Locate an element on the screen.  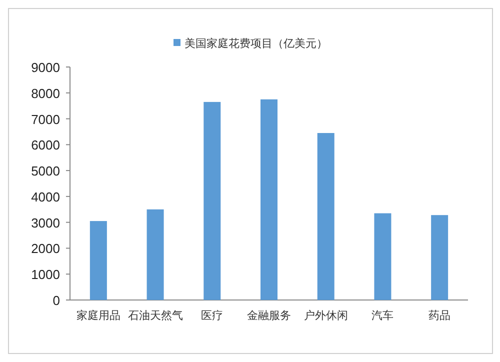
x-tick-label: 药品 is located at coordinates (439, 315).